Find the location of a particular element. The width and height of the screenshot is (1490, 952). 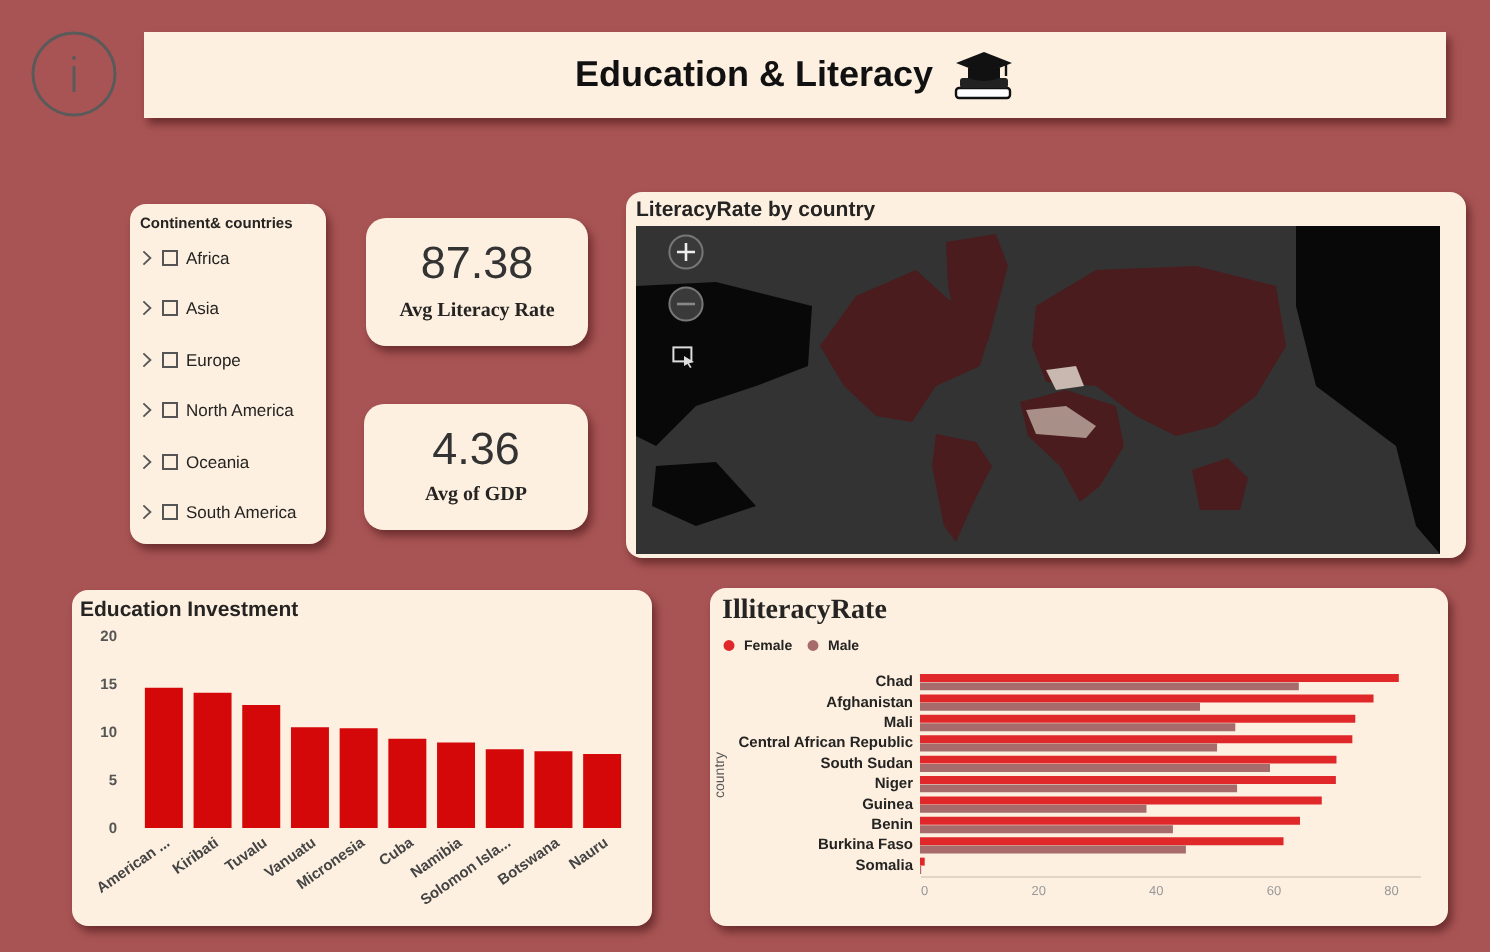

data-label: 4.36 is located at coordinates (476, 448).